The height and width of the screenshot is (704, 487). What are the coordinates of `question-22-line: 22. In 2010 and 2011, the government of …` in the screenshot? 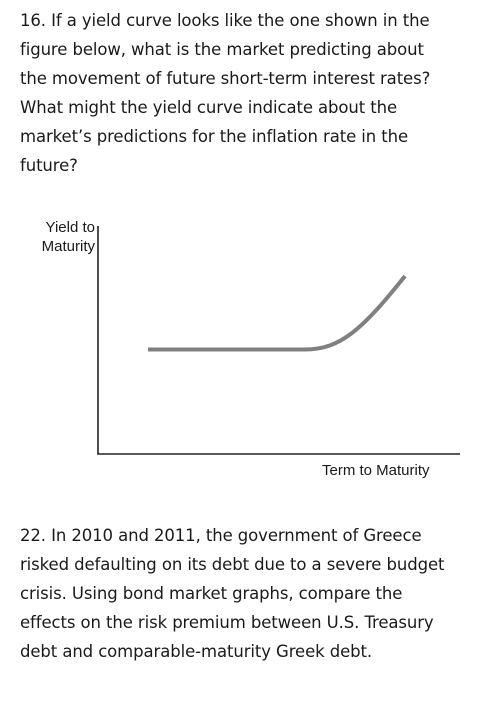 It's located at (221, 535).